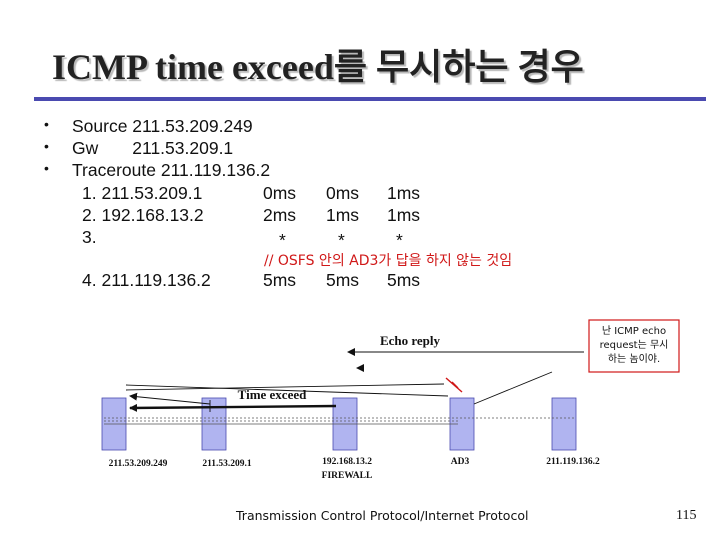  What do you see at coordinates (634, 358) in the screenshot?
I see `callout-line: 하는 놈이야.` at bounding box center [634, 358].